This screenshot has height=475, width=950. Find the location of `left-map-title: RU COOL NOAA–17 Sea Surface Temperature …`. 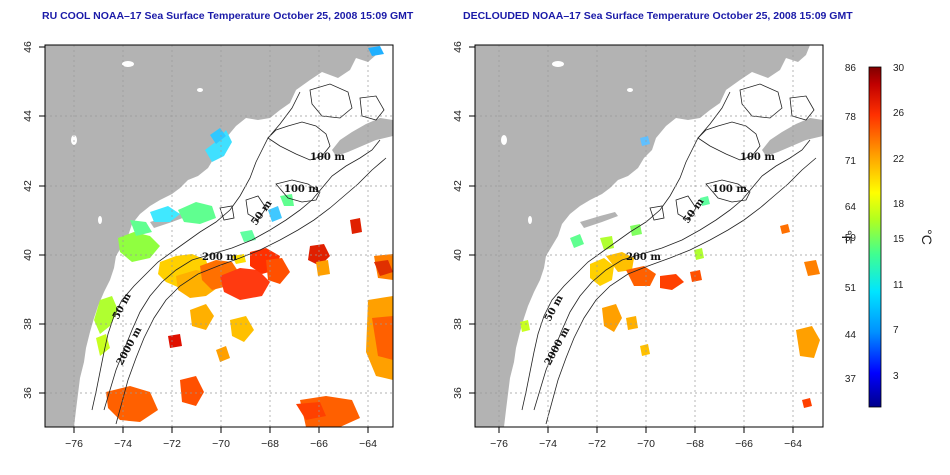

left-map-title: RU COOL NOAA–17 Sea Surface Temperature … is located at coordinates (228, 16).